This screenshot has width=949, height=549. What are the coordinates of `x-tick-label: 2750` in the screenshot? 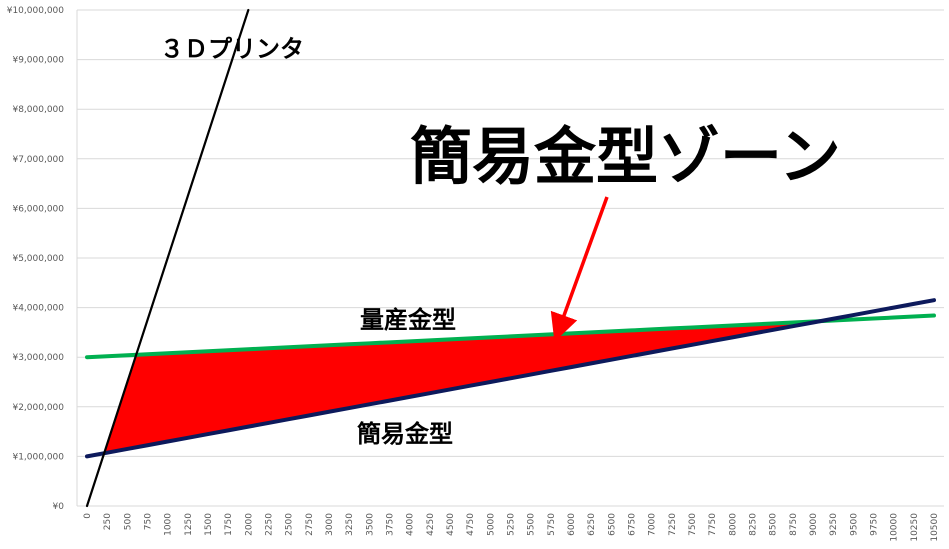 It's located at (310, 524).